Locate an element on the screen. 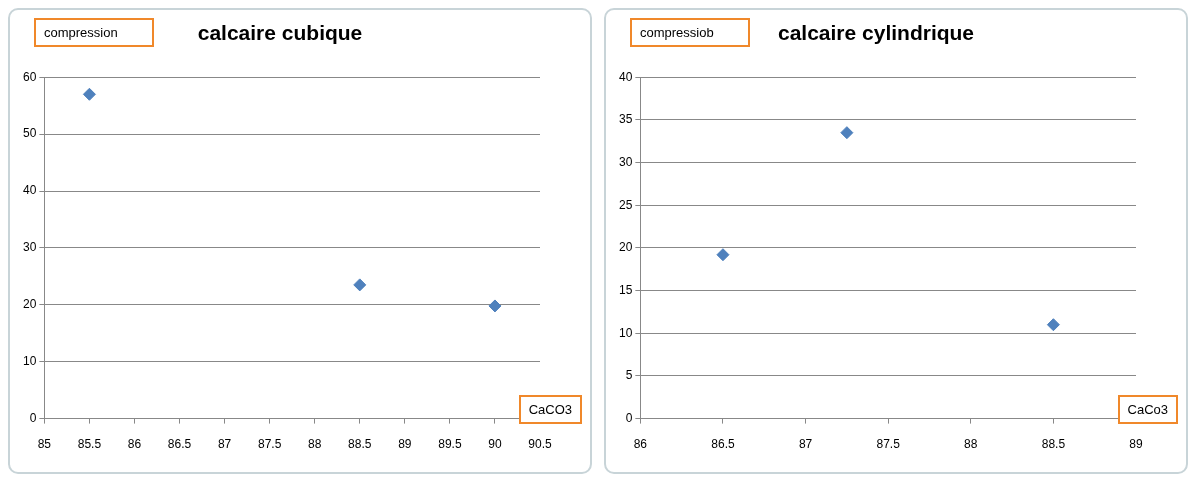 This screenshot has height=483, width=1194. chart-title: calcaire cubique is located at coordinates (280, 33).